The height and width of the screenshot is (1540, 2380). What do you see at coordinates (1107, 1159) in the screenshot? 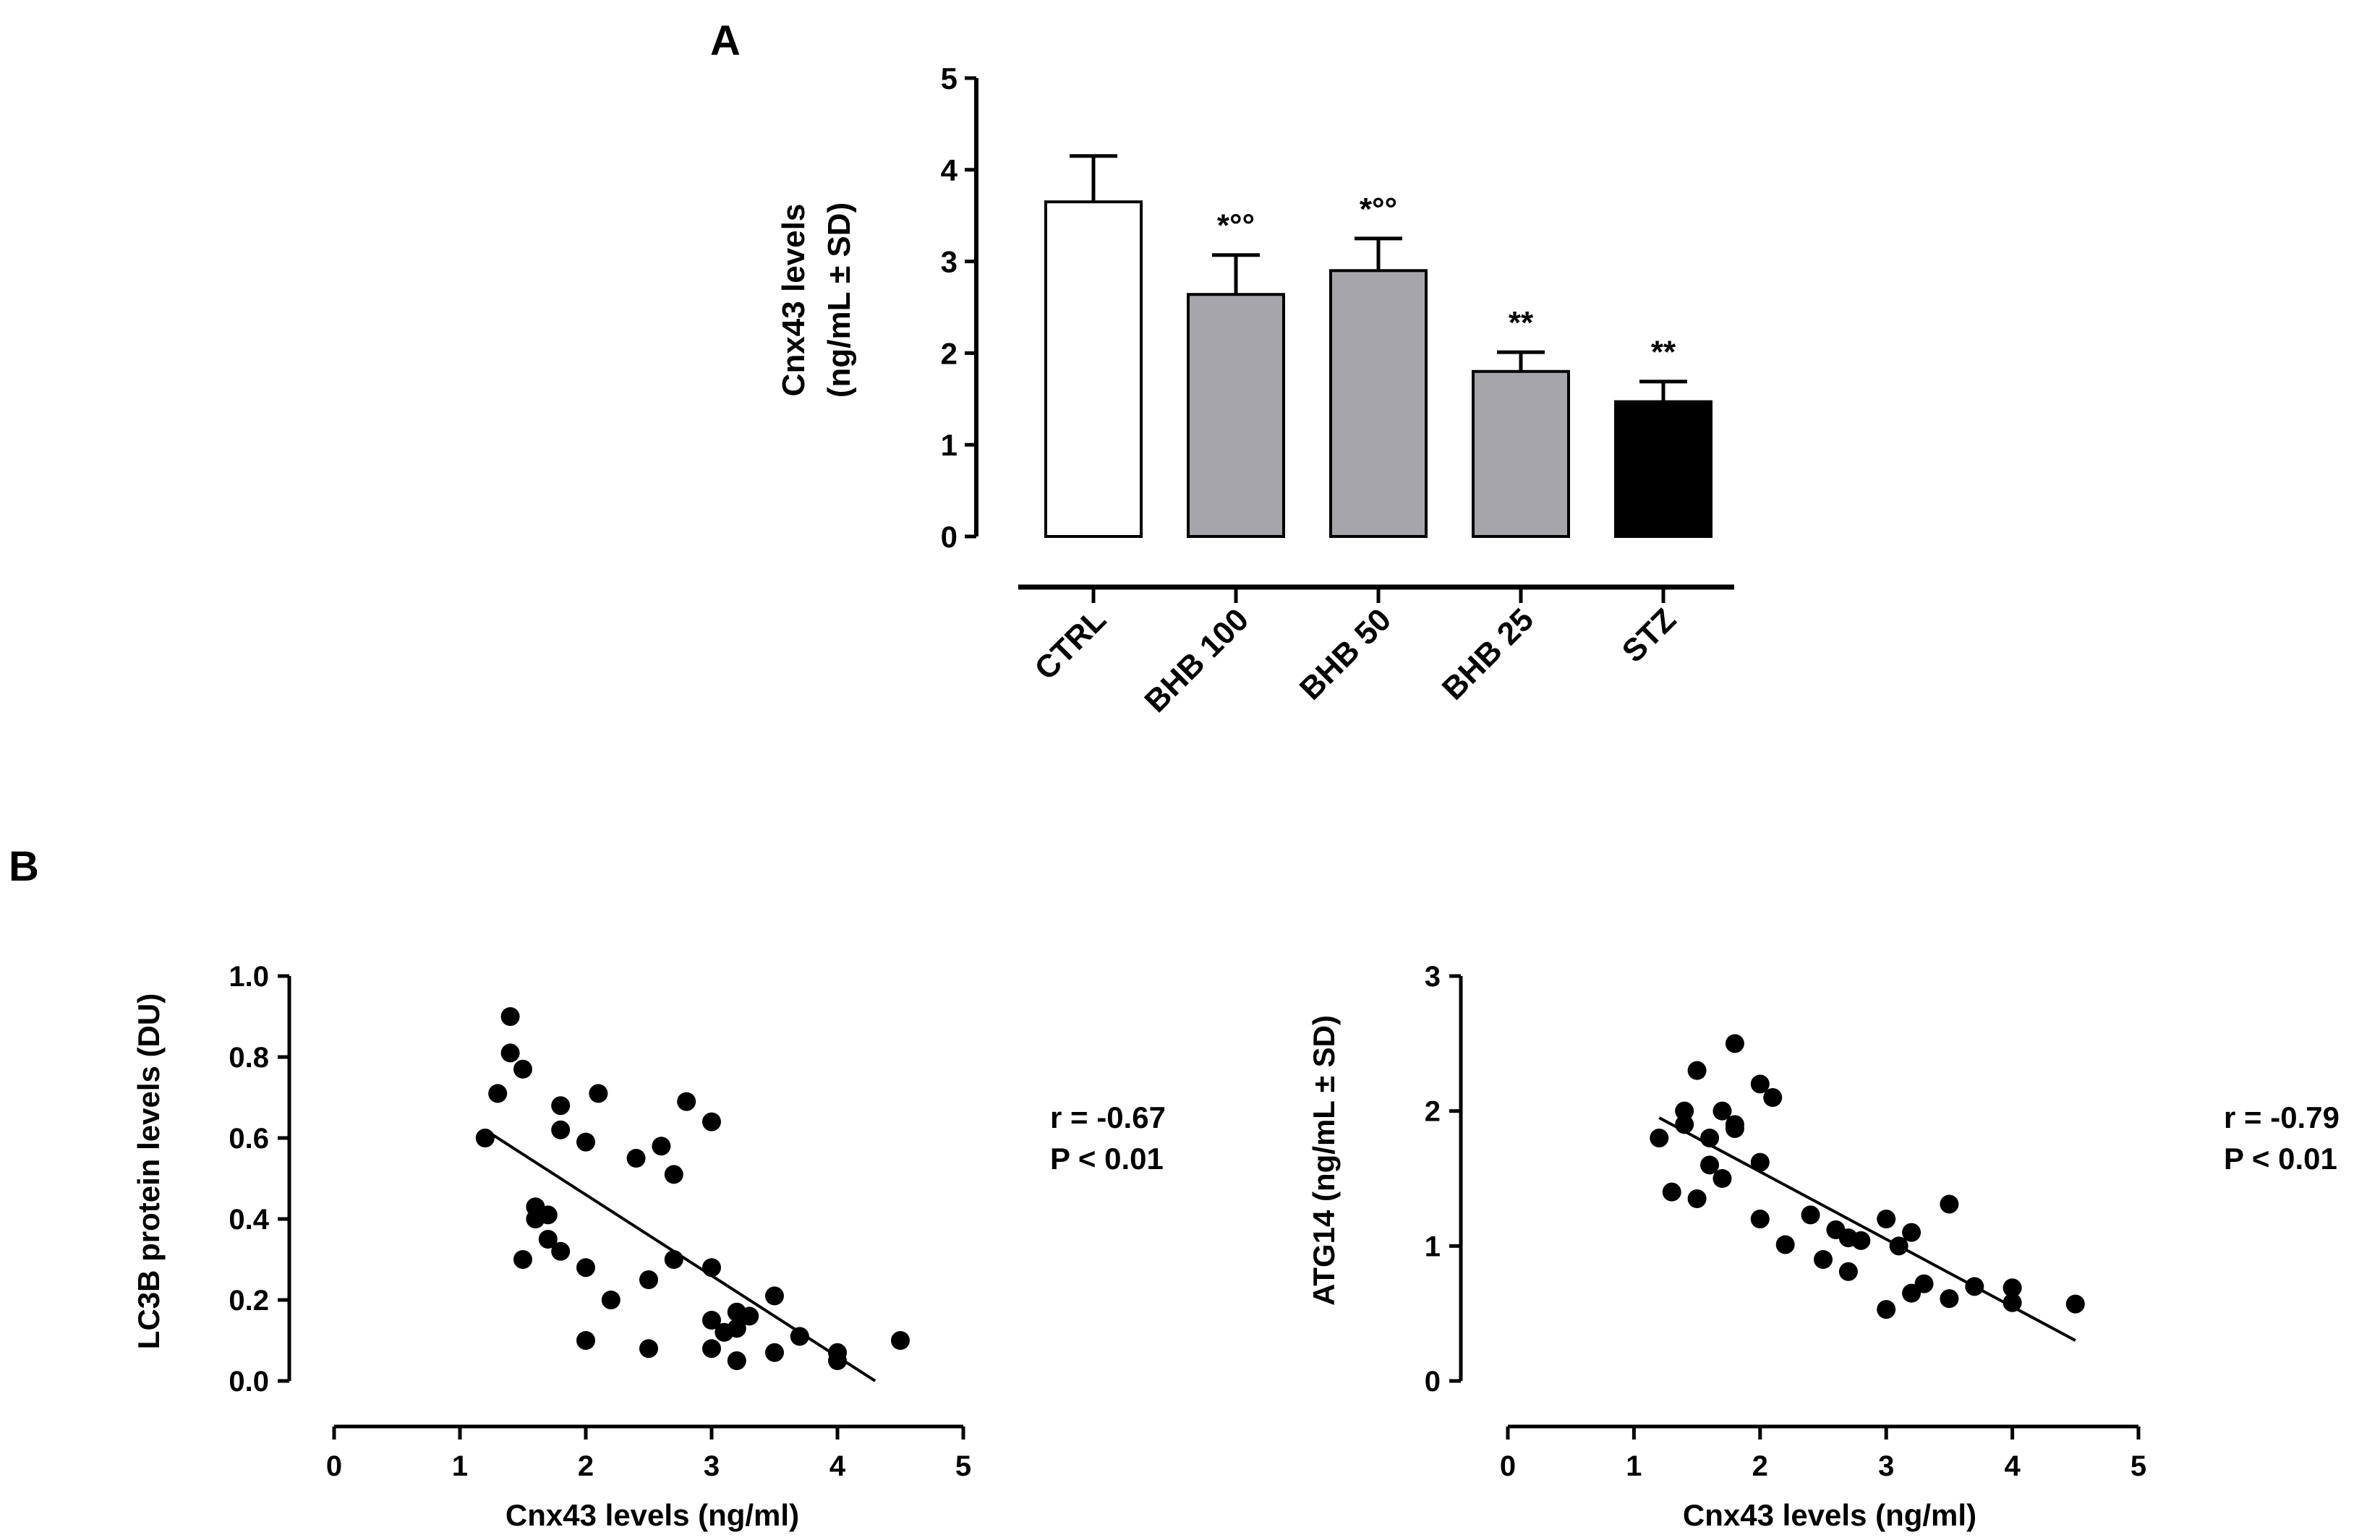
I see `scatter-lc3b-p-value: P < 0.01` at bounding box center [1107, 1159].